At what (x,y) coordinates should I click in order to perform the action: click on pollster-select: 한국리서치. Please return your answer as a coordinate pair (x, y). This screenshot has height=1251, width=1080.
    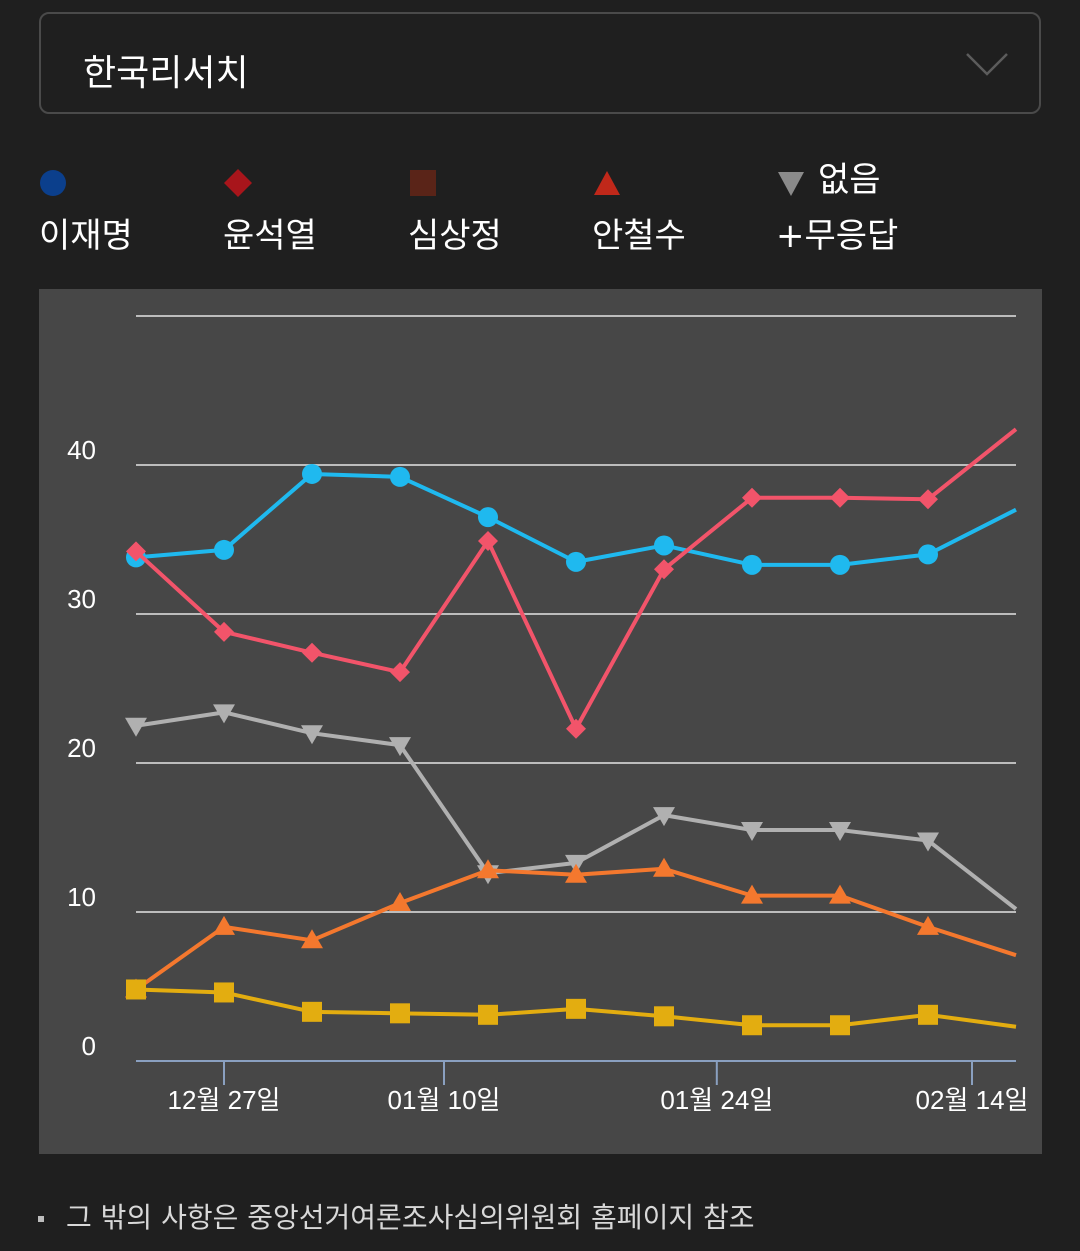
    Looking at the image, I should click on (540, 63).